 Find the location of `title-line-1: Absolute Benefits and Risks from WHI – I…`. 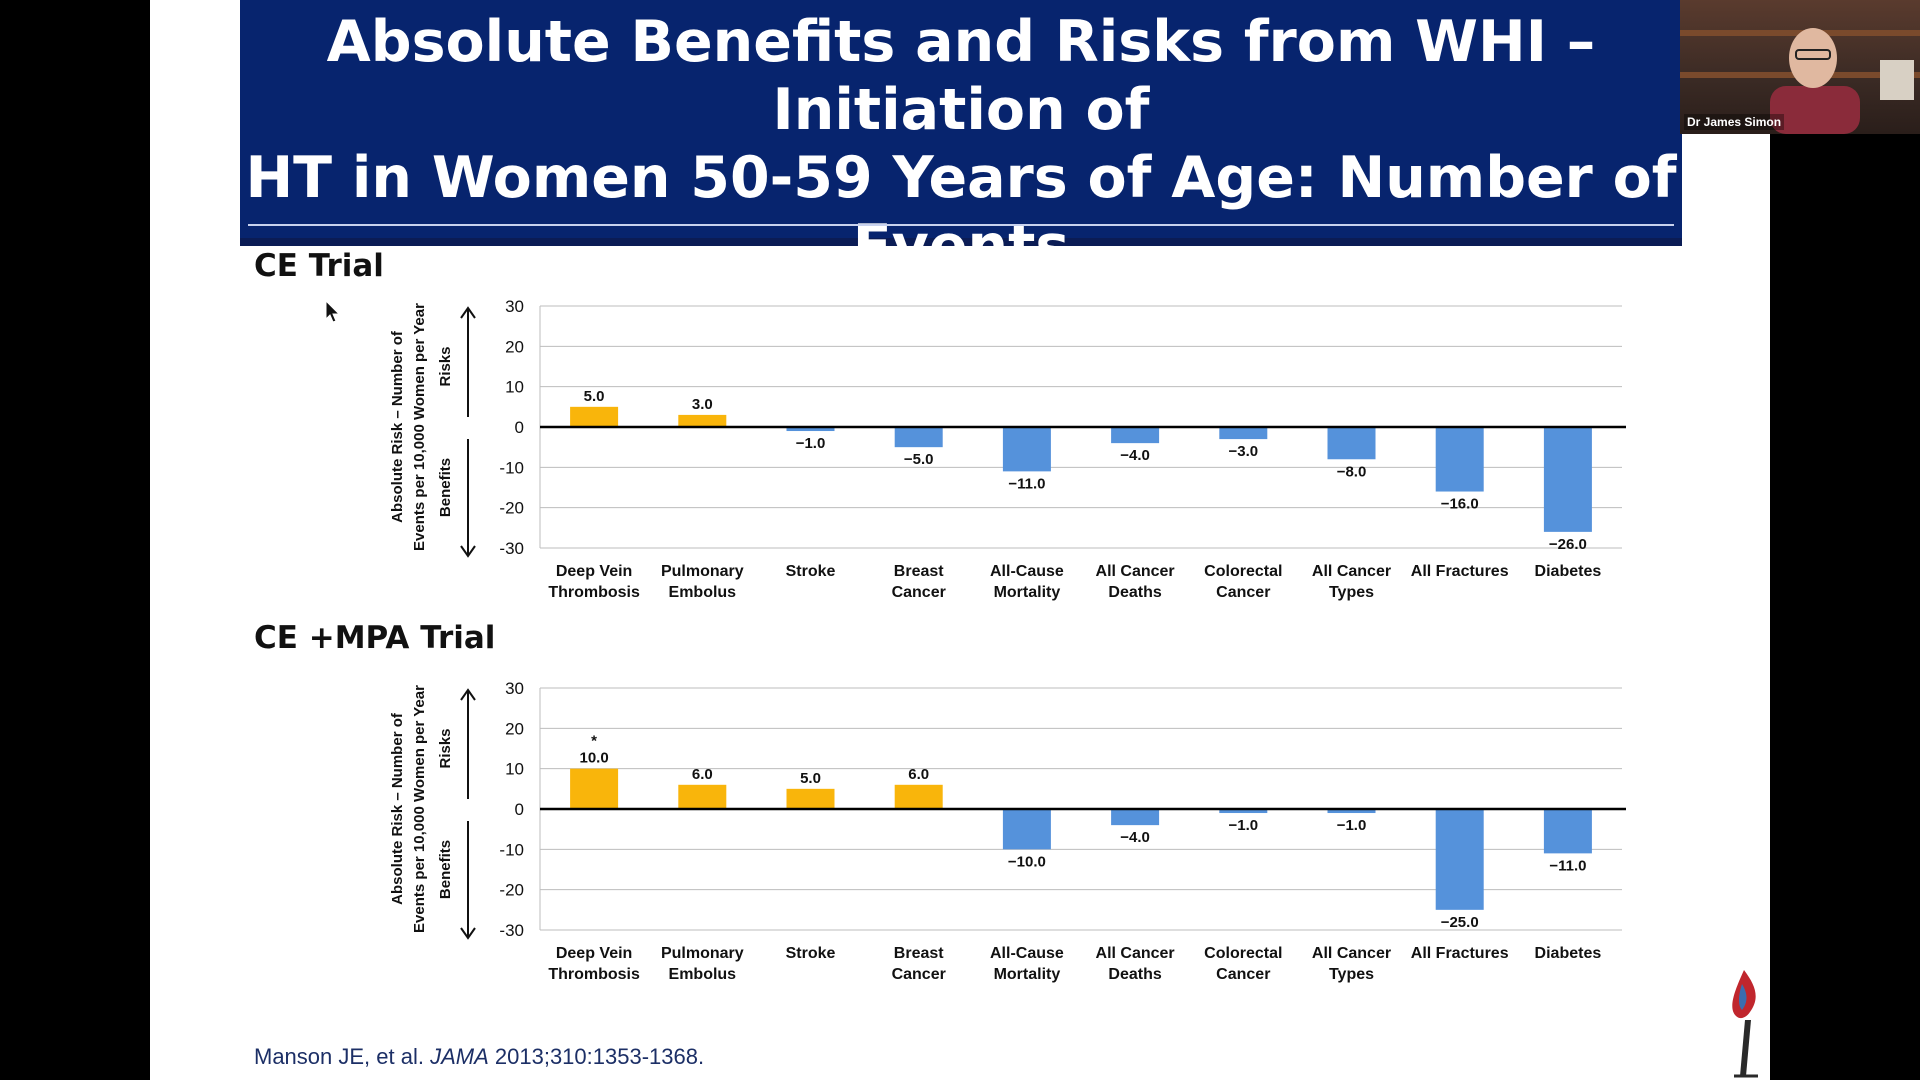

title-line-1: Absolute Benefits and Risks from WHI – I… is located at coordinates (961, 76).